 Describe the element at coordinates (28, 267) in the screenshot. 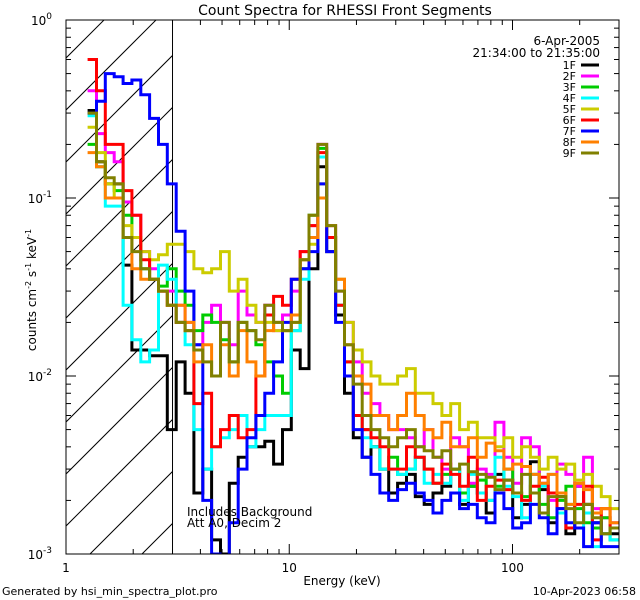

I see `y-label-sup-2: -1` at that location.